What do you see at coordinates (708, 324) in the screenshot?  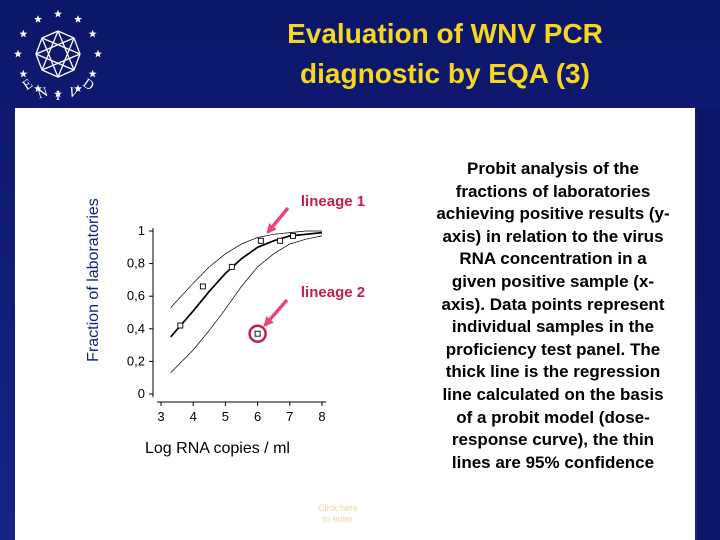 I see `right-edge-strip` at bounding box center [708, 324].